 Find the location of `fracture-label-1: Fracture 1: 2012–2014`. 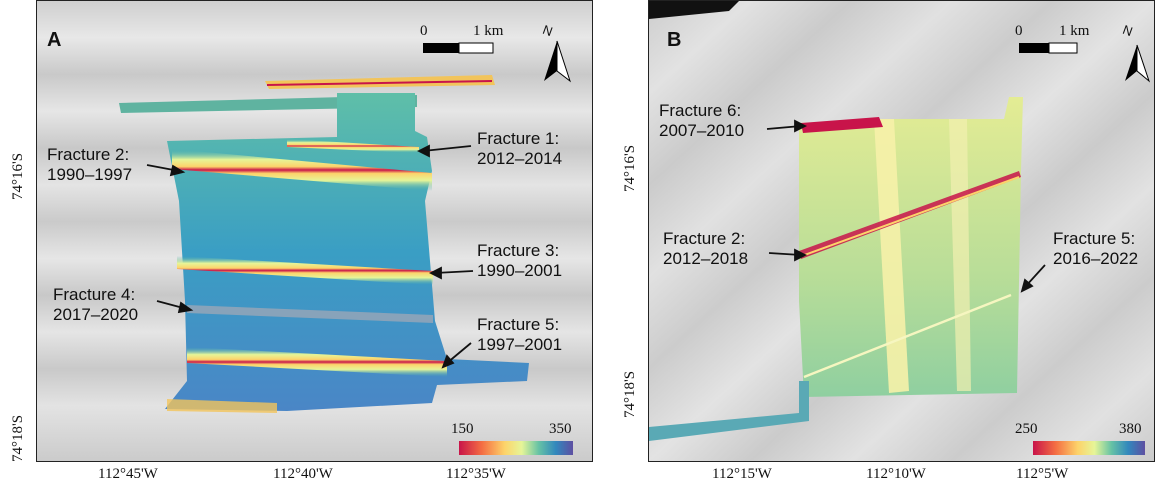

fracture-label-1: Fracture 1: 2012–2014 is located at coordinates (520, 148).